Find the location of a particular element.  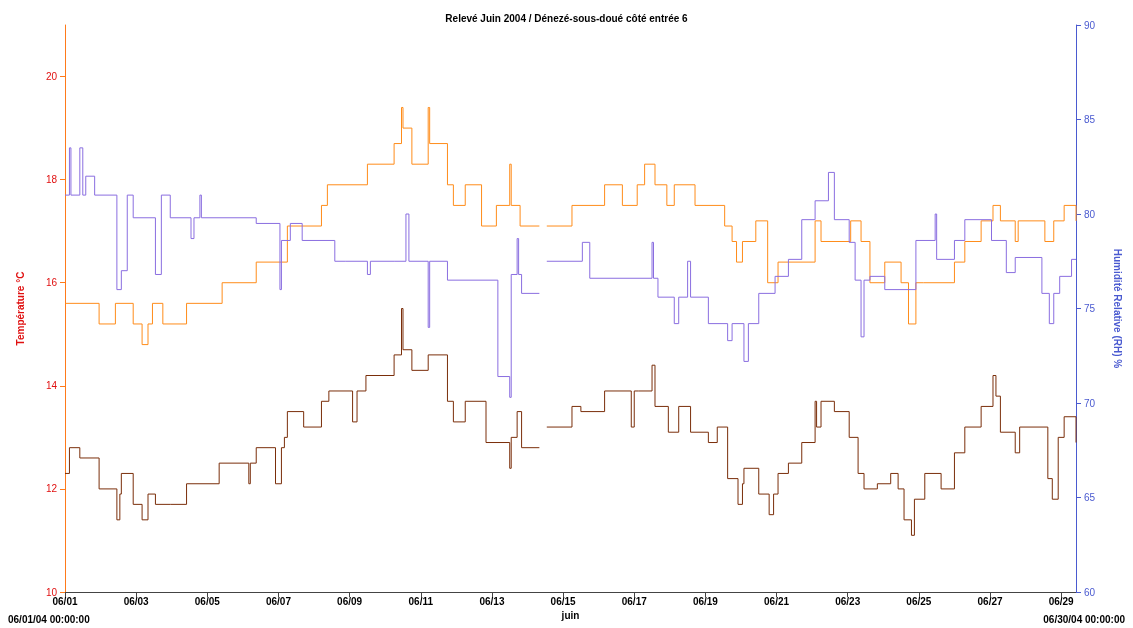

text: 06/01/04 00:00:00 is located at coordinates (49, 619).